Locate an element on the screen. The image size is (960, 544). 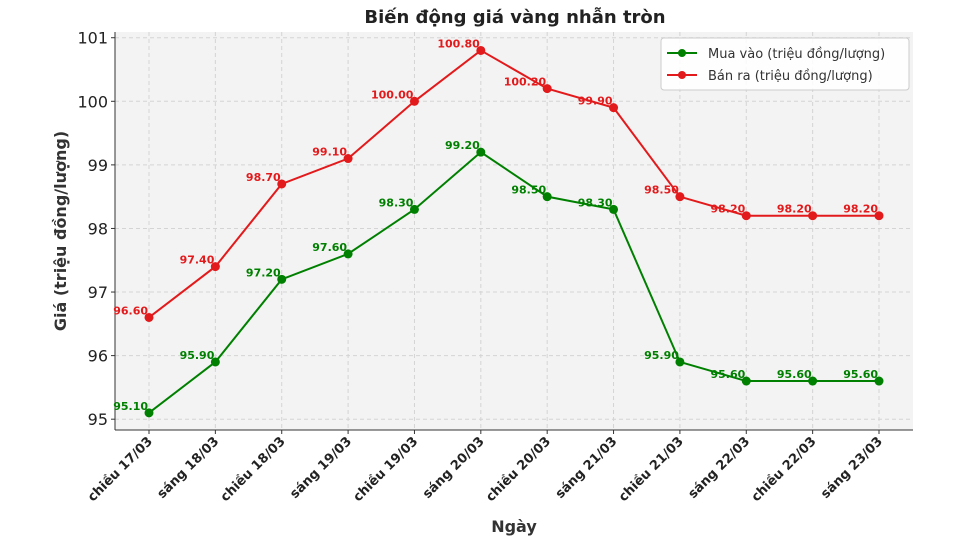
data-label: 98.70 is located at coordinates (263, 177).